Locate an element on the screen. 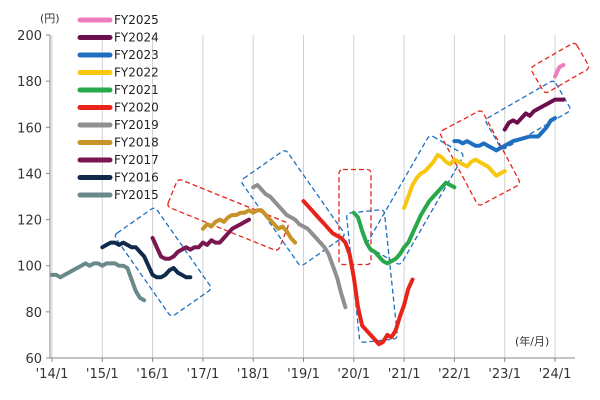 Image resolution: width=600 pixels, height=400 pixels. legend-label: FY2024 is located at coordinates (136, 38).